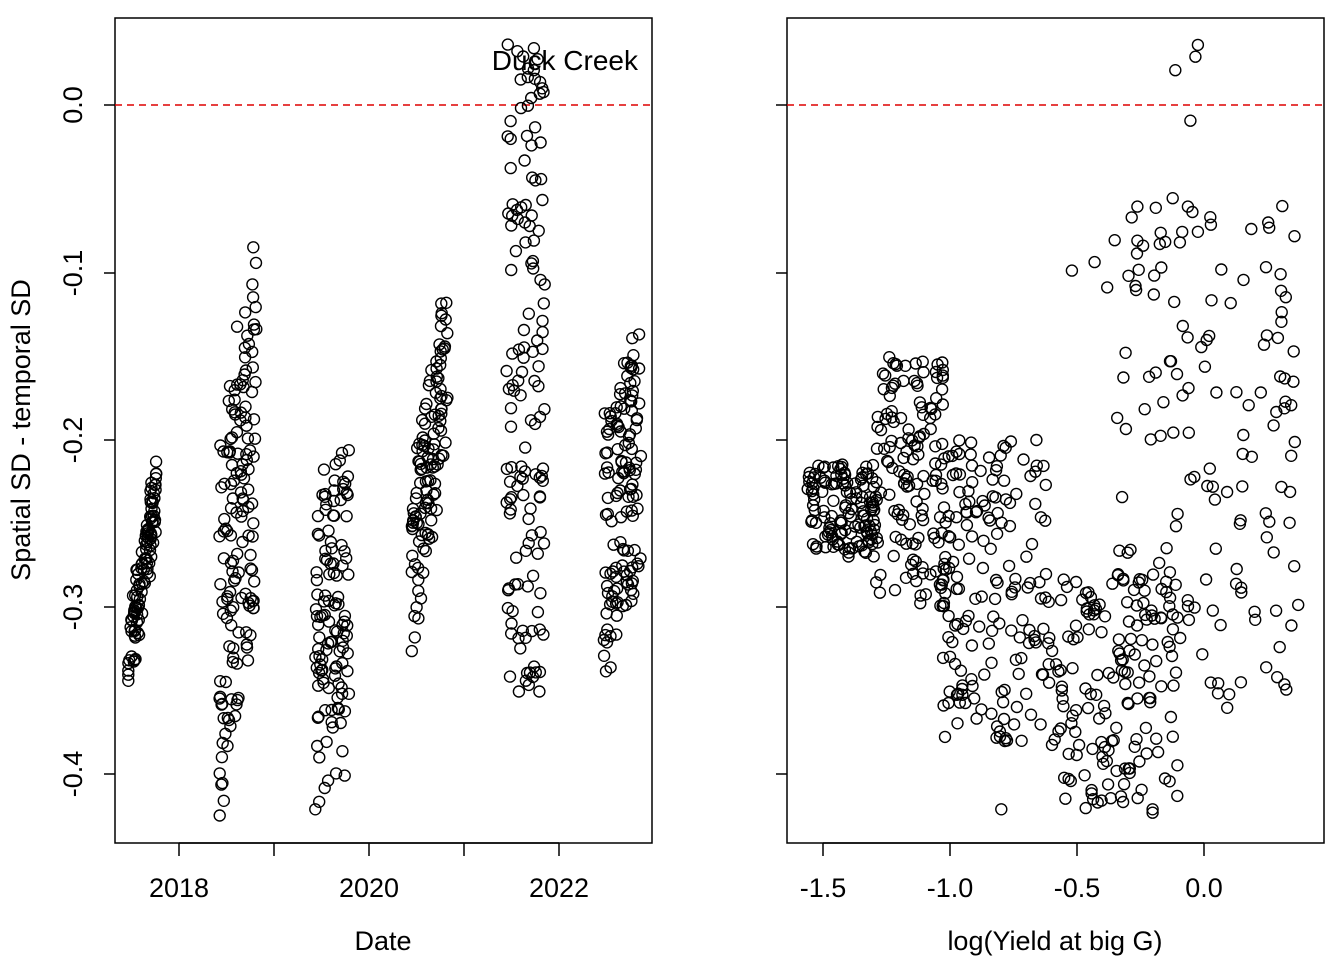 Image resolution: width=1344 pixels, height=960 pixels. Describe the element at coordinates (73, 105) in the screenshot. I see `y-tick-label: 0.0` at that location.